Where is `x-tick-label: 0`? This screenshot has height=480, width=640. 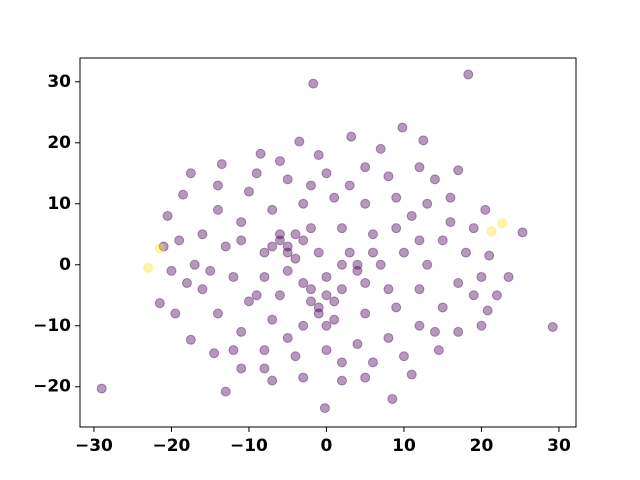 x-tick-label: 0 is located at coordinates (327, 446).